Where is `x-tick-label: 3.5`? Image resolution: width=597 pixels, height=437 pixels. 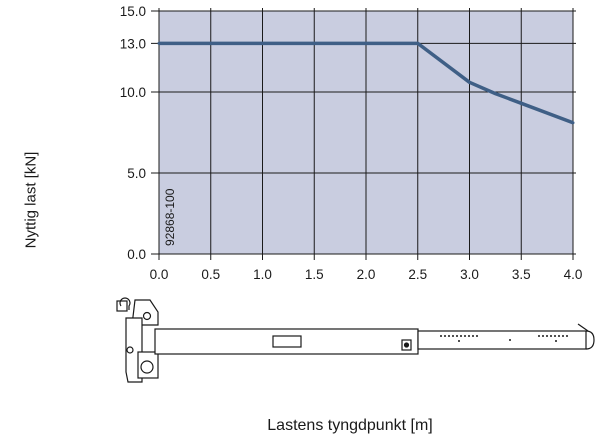 x-tick-label: 3.5 is located at coordinates (521, 274).